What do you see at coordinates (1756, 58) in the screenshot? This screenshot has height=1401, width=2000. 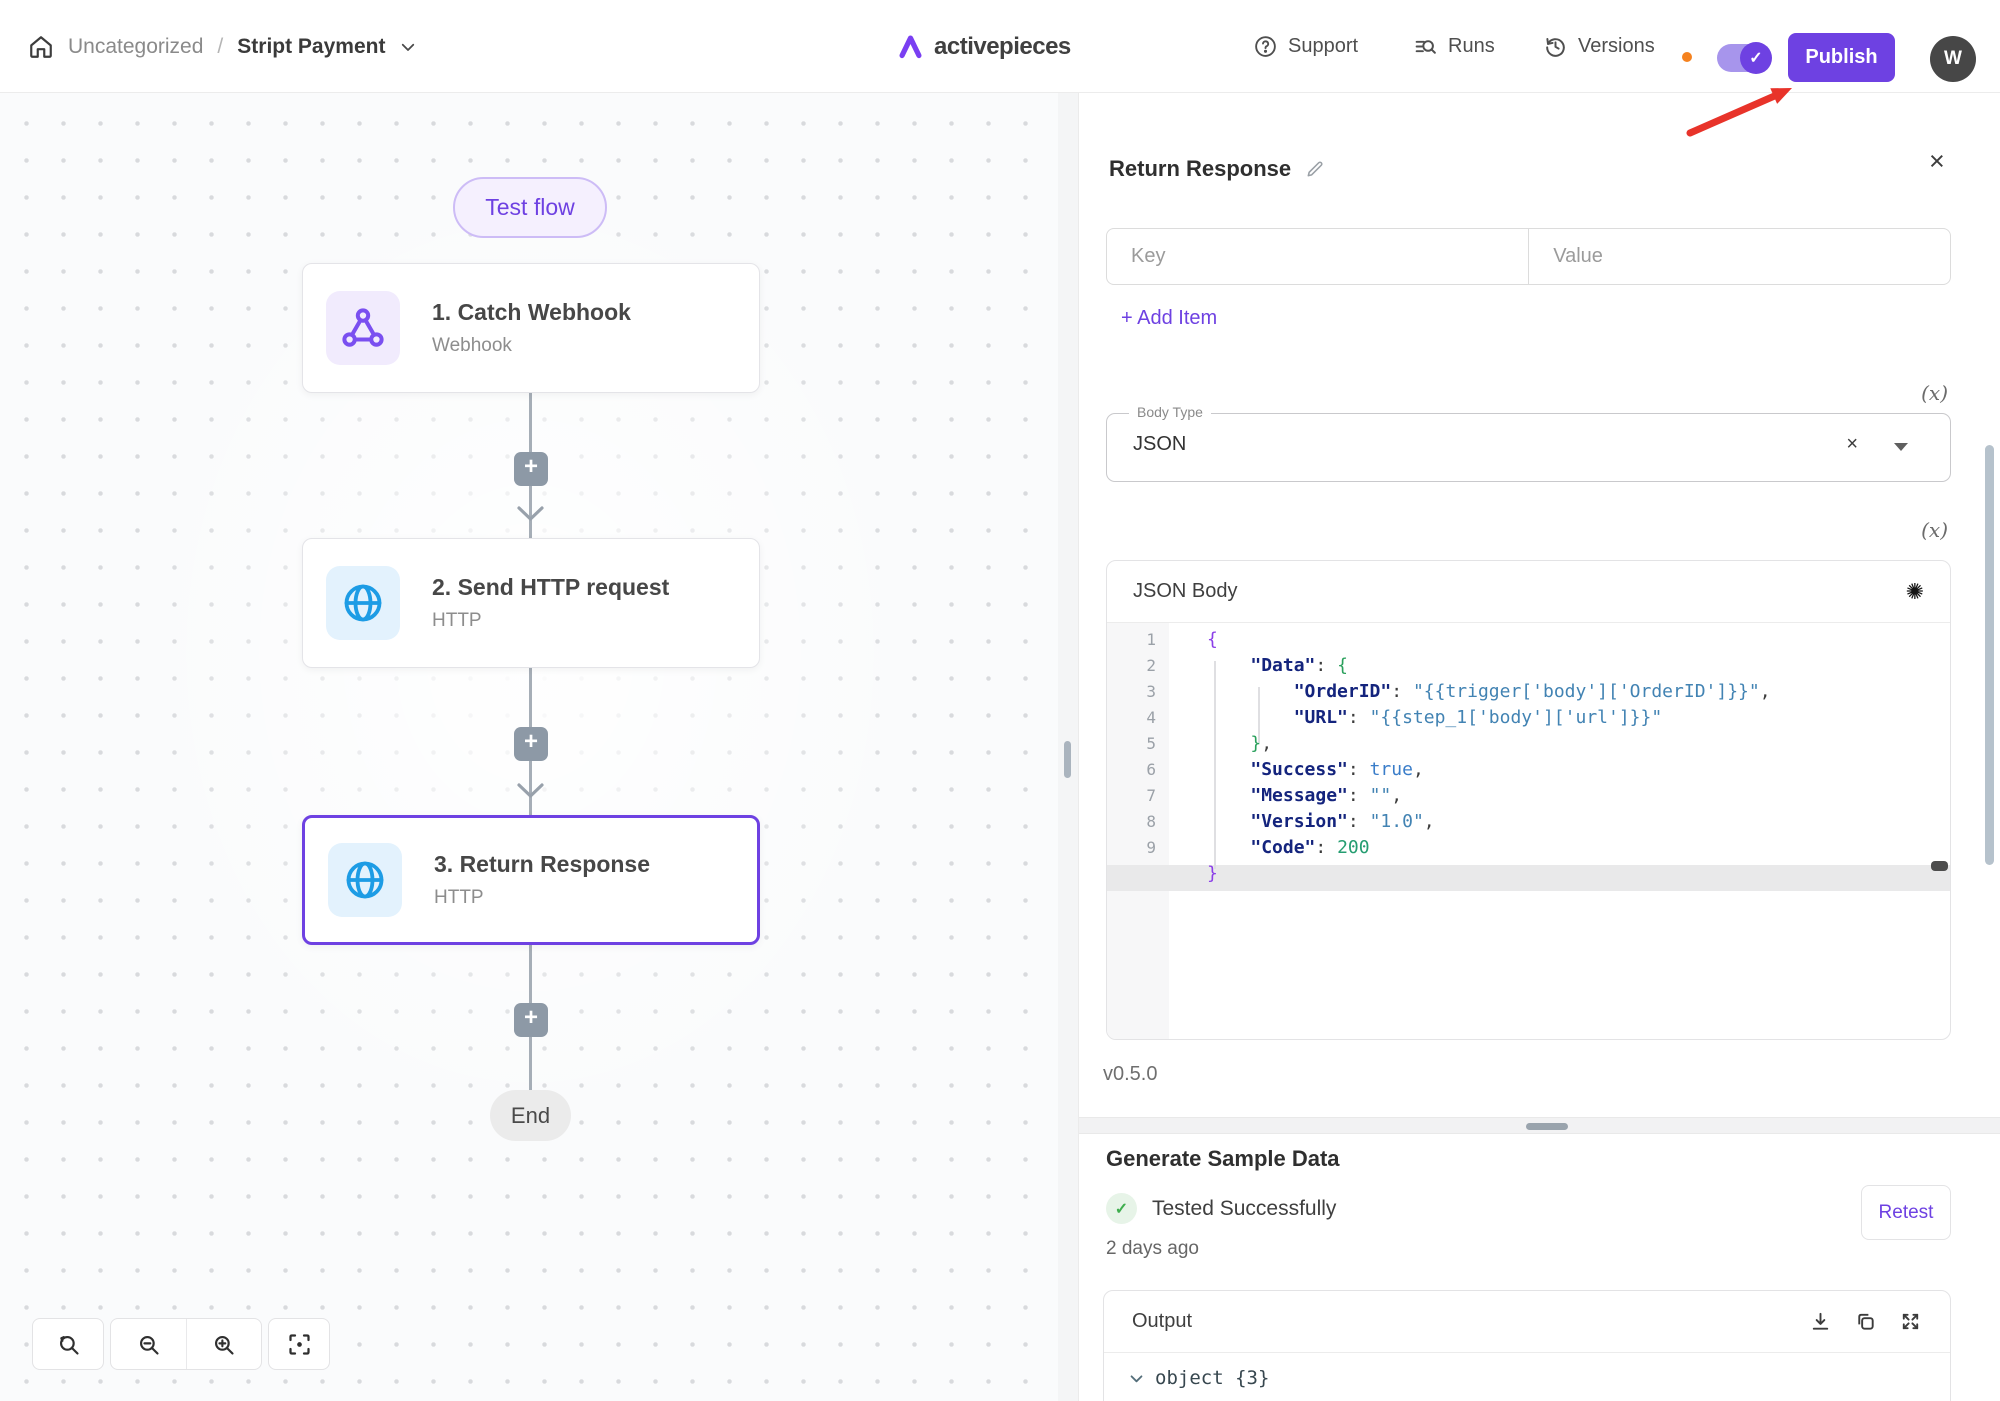 I see `toggle-check-icon: ✓` at bounding box center [1756, 58].